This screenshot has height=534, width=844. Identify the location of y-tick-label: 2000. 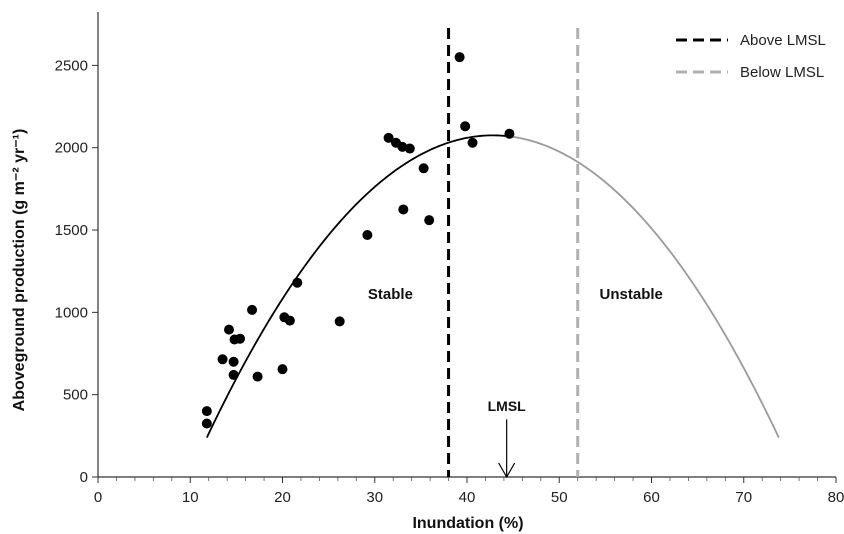
(71, 148).